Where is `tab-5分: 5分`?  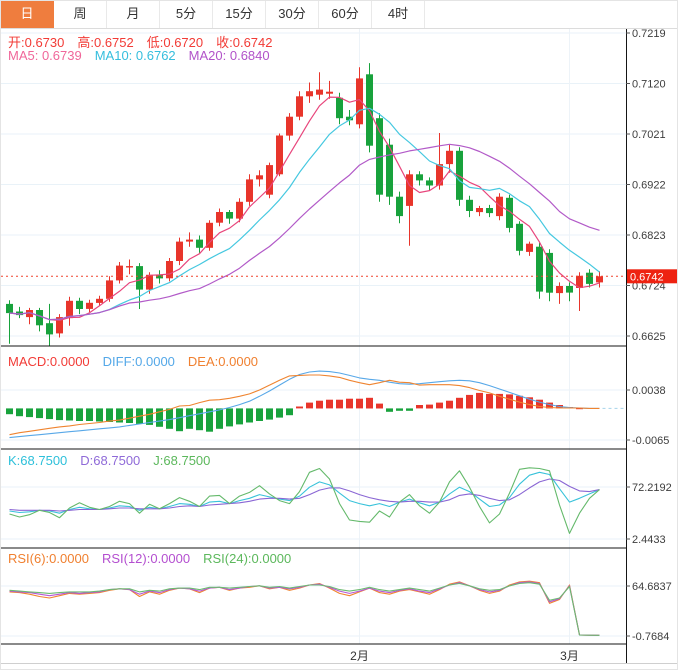 tab-5分: 5分 is located at coordinates (186, 14).